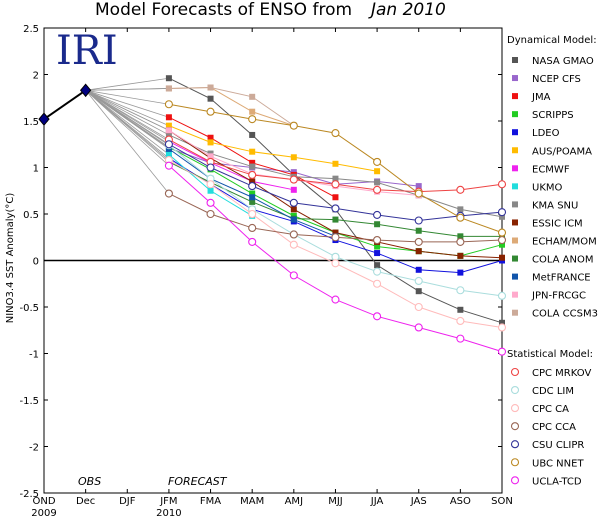  What do you see at coordinates (44, 119) in the screenshot?
I see `observed-point` at bounding box center [44, 119].